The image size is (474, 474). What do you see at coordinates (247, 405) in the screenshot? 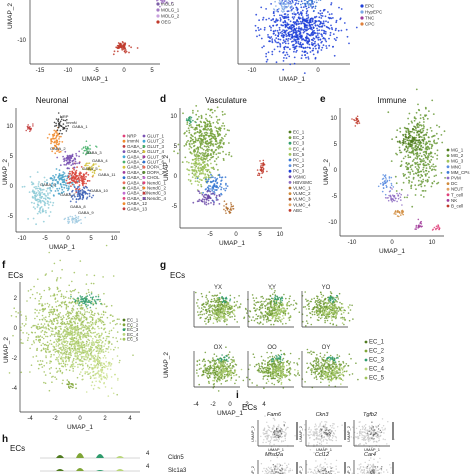
I see `panel-g-xtick: 2` at bounding box center [247, 405].